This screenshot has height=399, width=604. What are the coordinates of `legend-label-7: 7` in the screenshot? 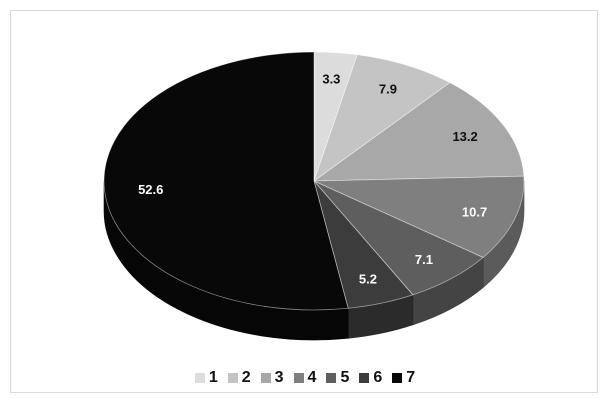 It's located at (411, 377).